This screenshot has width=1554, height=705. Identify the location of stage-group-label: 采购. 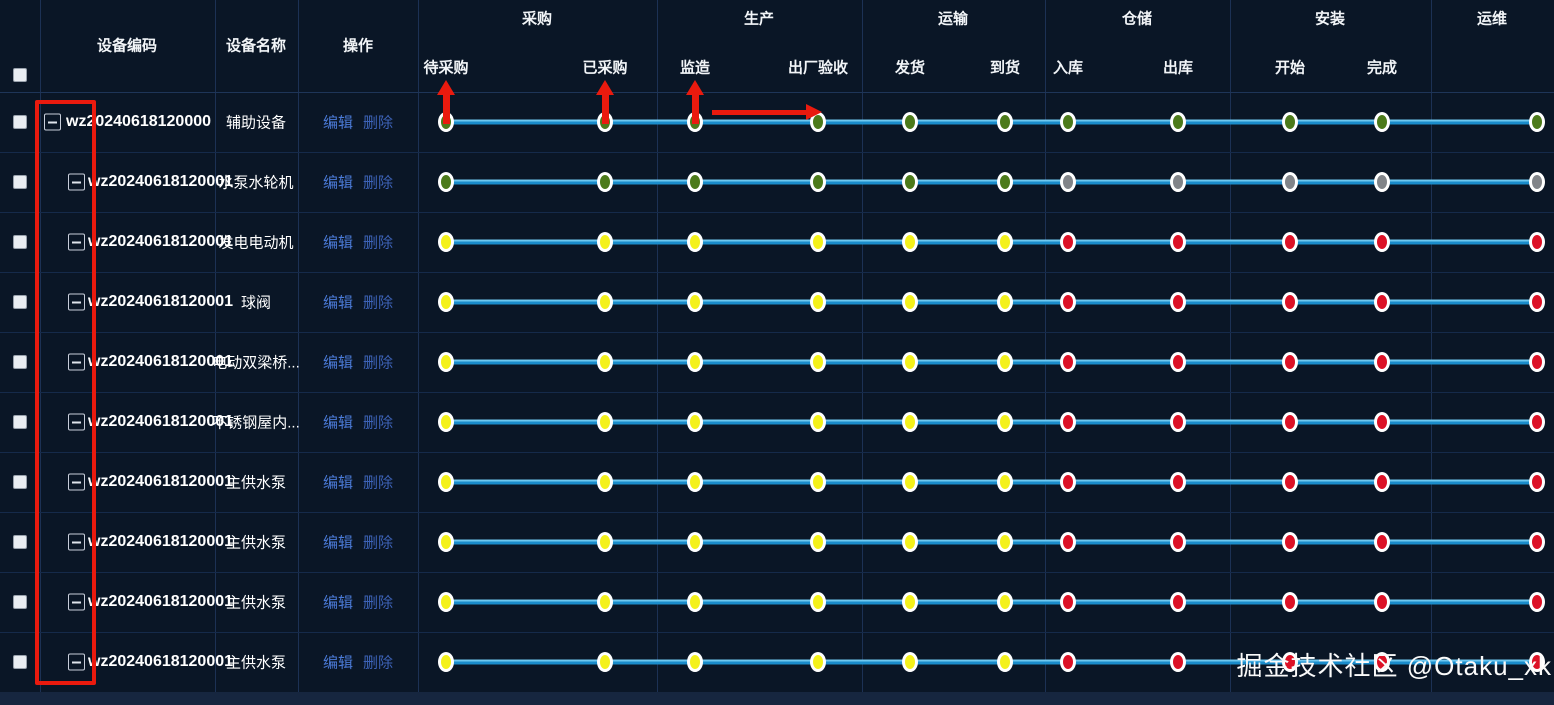
(537, 19).